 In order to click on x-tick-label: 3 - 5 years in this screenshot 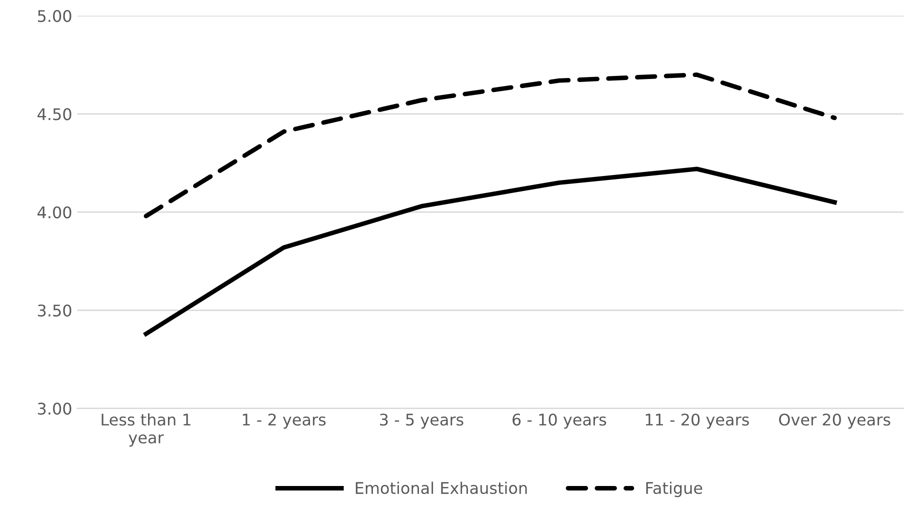, I will do `click(422, 421)`.